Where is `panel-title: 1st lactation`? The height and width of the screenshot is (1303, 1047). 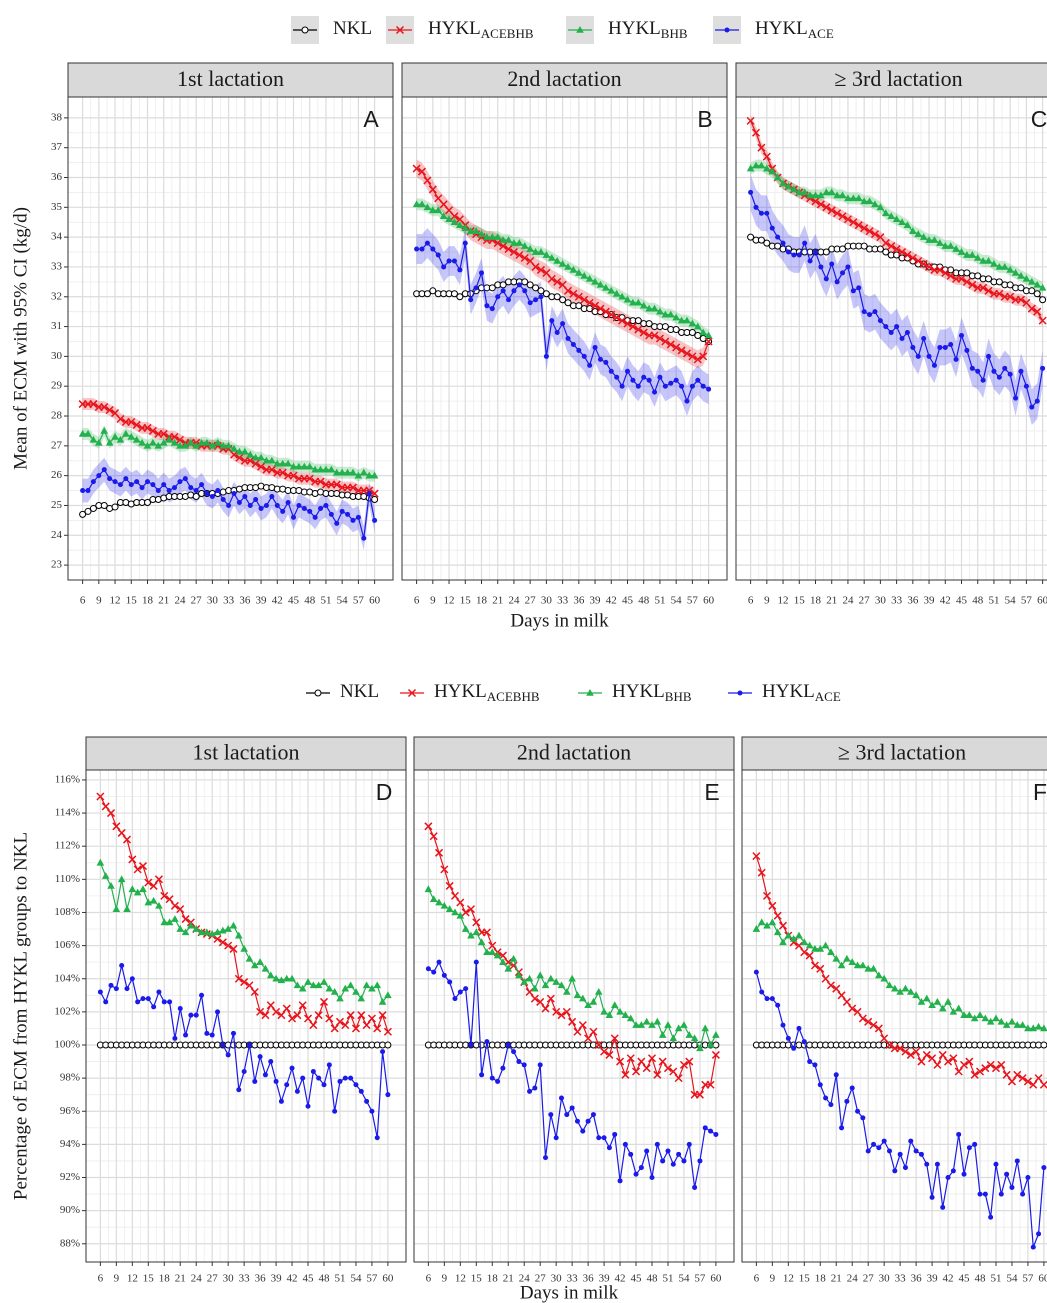
panel-title: 1st lactation is located at coordinates (246, 752).